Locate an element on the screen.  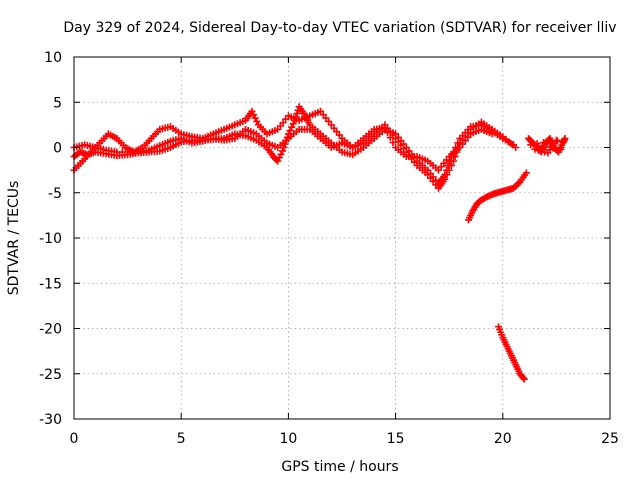
y-tick-label: 10 is located at coordinates (53, 58).